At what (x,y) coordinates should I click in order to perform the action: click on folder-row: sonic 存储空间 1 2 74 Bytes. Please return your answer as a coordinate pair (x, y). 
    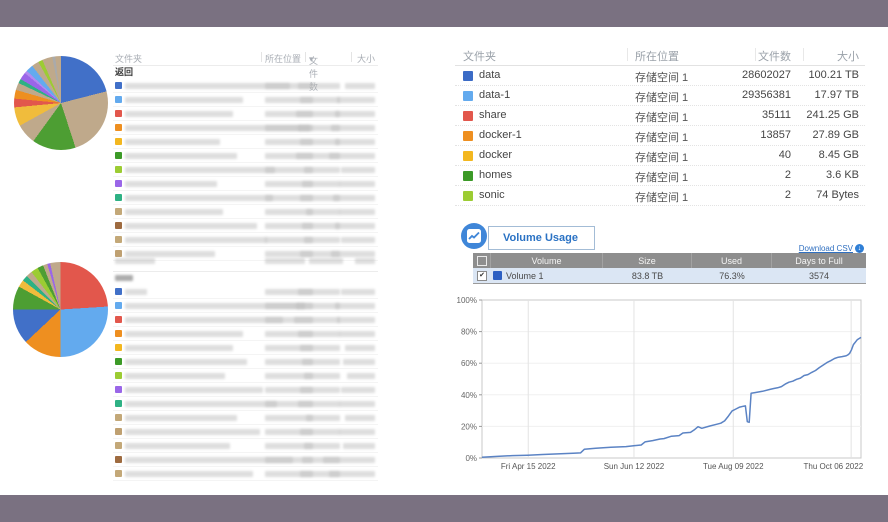
    Looking at the image, I should click on (660, 196).